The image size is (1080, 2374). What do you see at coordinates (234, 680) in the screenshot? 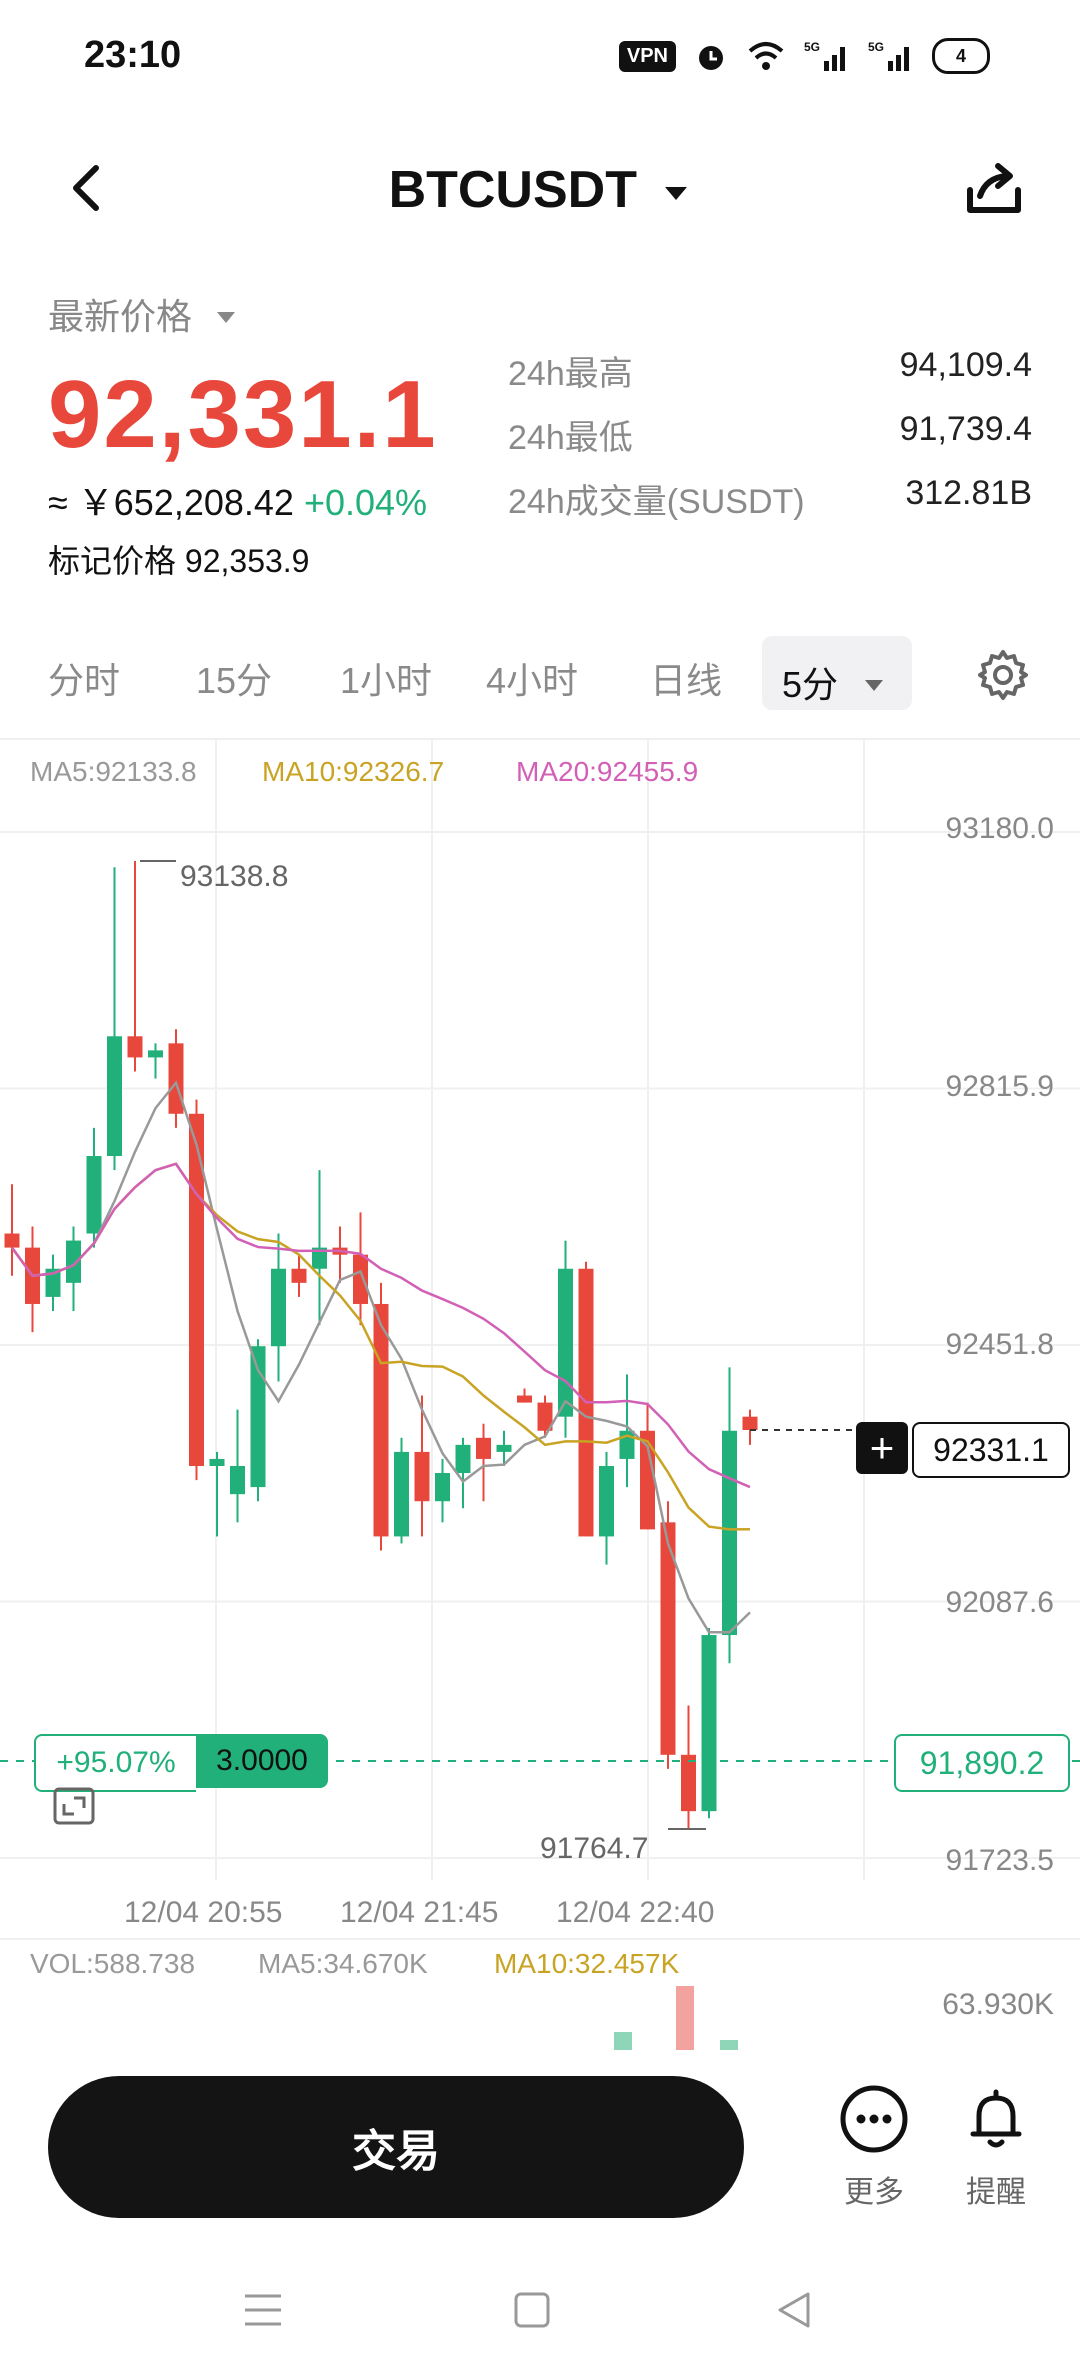
I see `tab-15m: 15分` at bounding box center [234, 680].